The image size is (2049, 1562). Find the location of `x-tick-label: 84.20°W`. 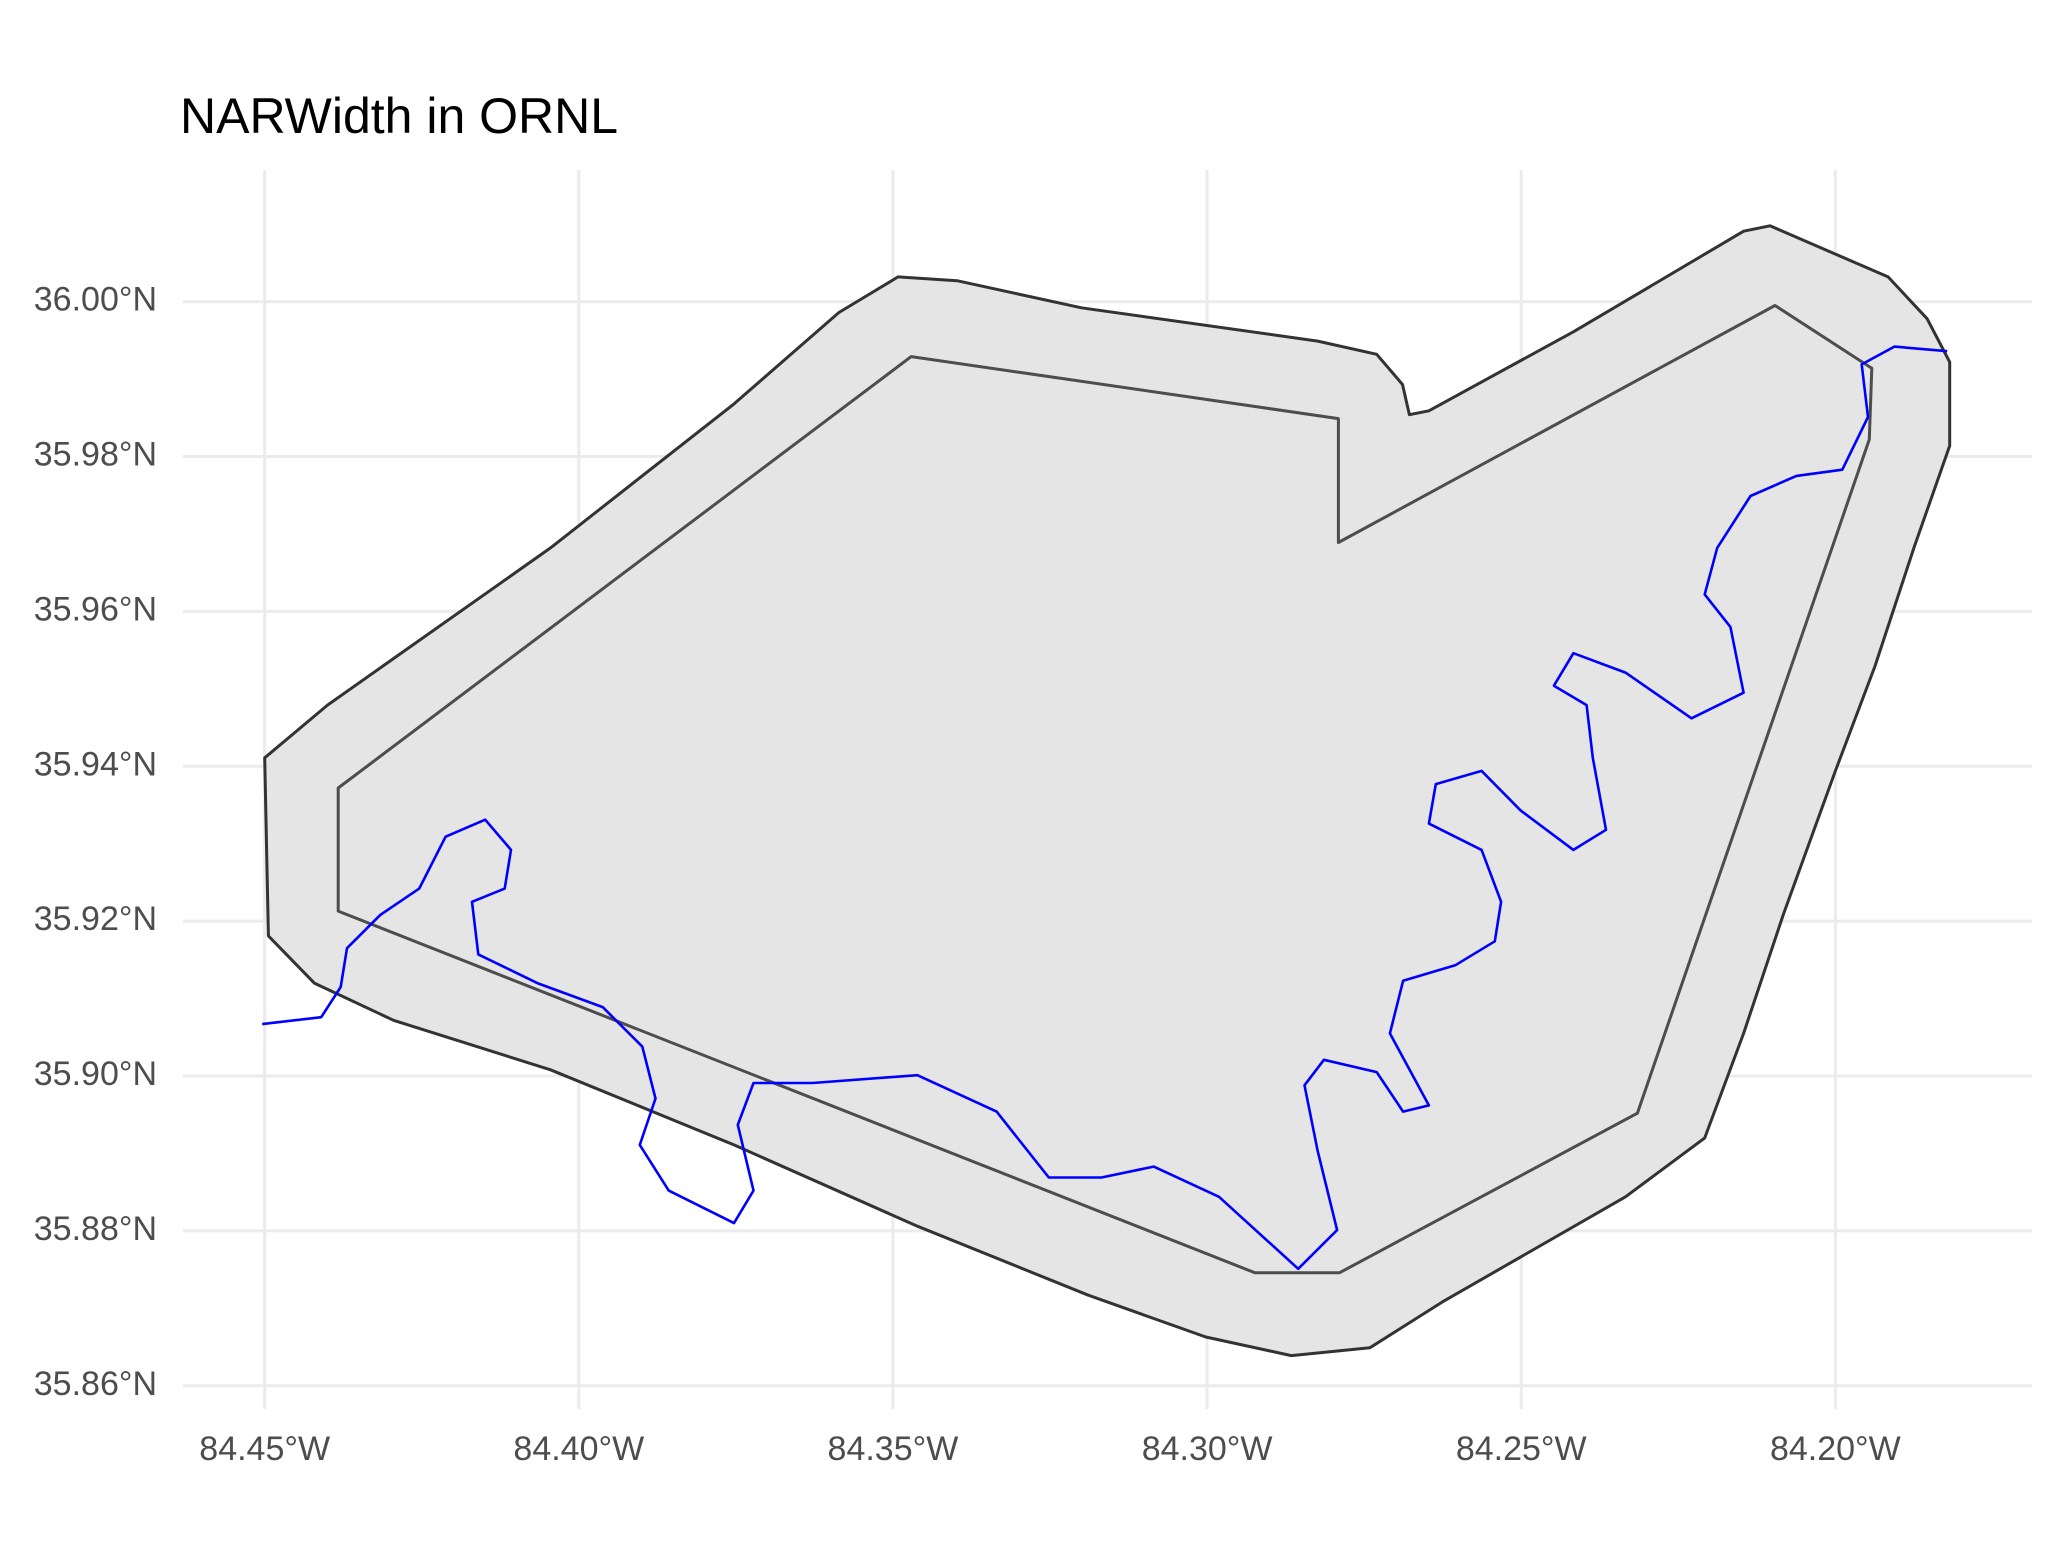

x-tick-label: 84.20°W is located at coordinates (1835, 1449).